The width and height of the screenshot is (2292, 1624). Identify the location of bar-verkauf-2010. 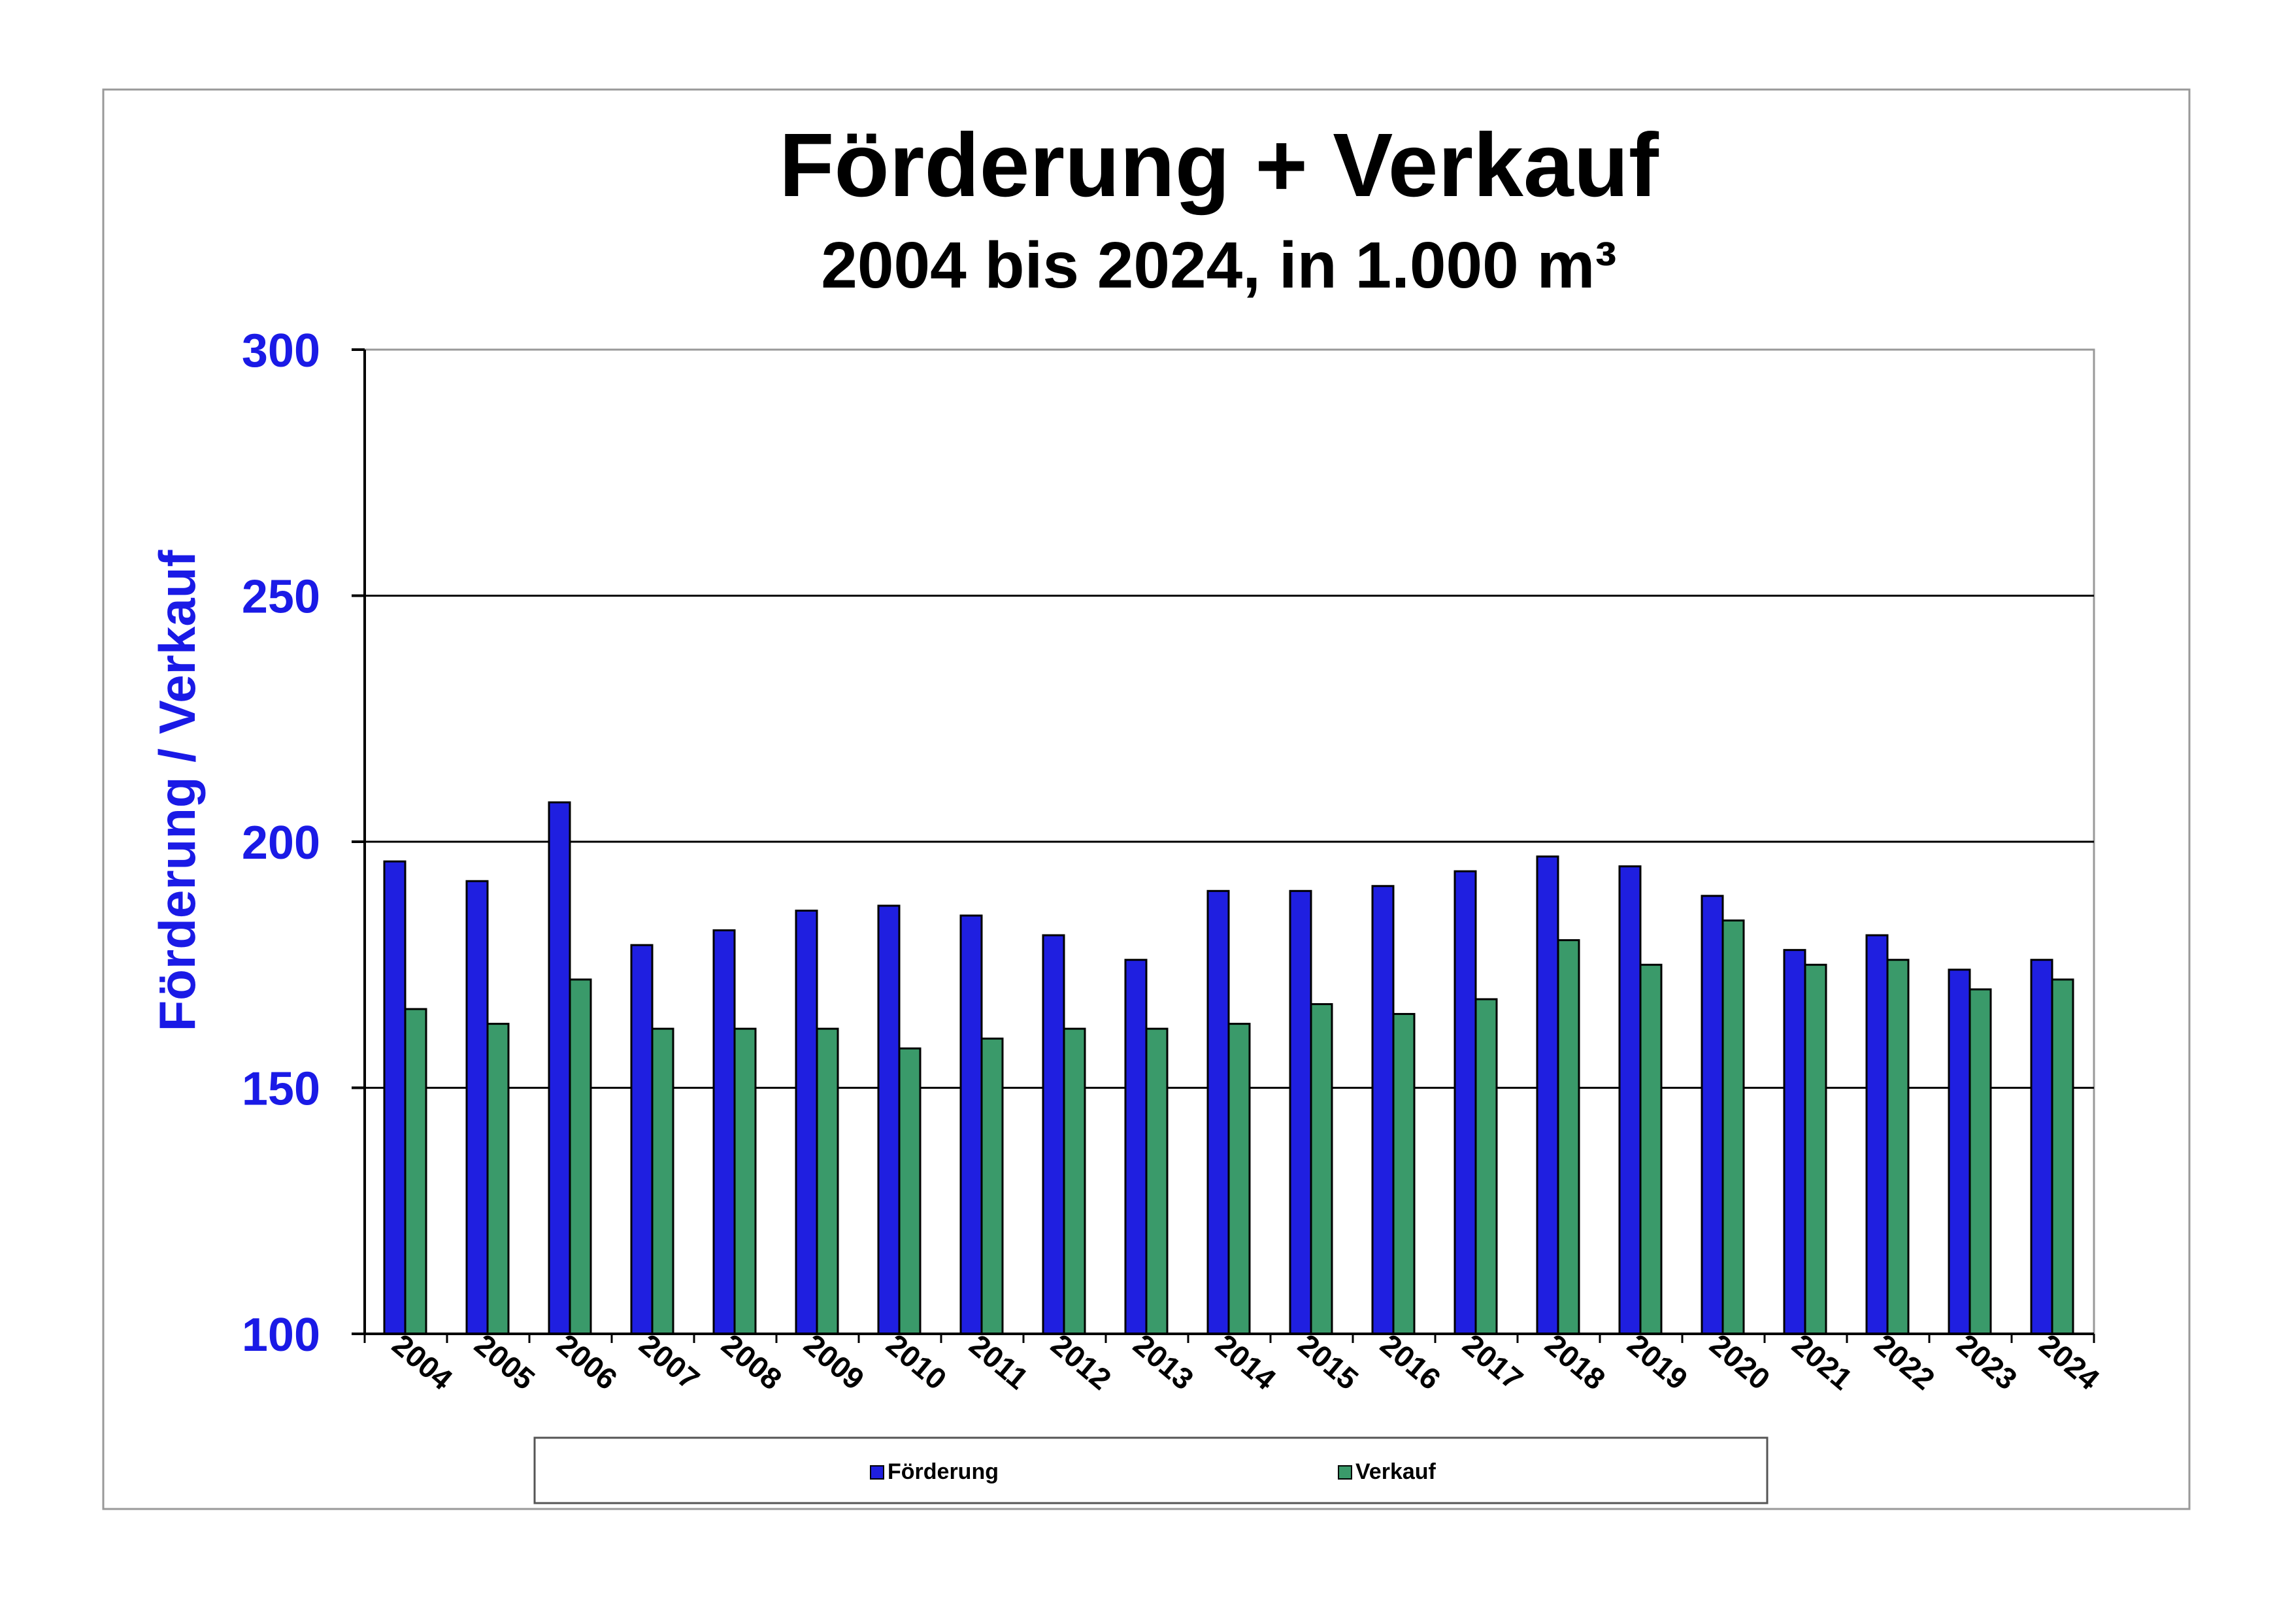
(910, 1191).